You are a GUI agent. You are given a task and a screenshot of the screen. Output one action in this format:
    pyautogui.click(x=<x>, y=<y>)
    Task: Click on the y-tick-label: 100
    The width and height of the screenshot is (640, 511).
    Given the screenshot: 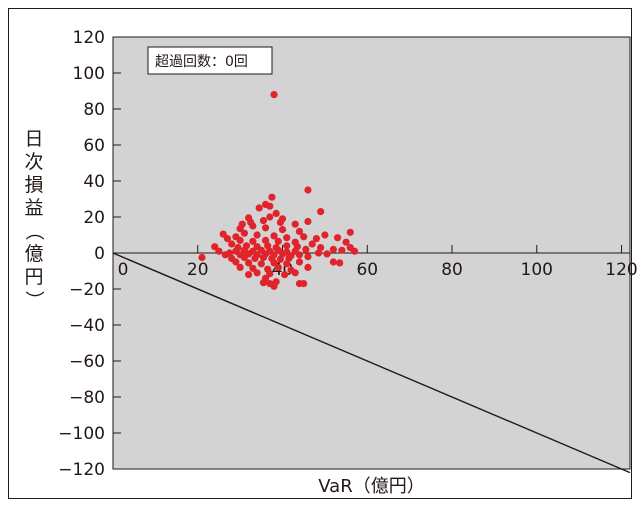 What is the action you would take?
    pyautogui.click(x=89, y=74)
    